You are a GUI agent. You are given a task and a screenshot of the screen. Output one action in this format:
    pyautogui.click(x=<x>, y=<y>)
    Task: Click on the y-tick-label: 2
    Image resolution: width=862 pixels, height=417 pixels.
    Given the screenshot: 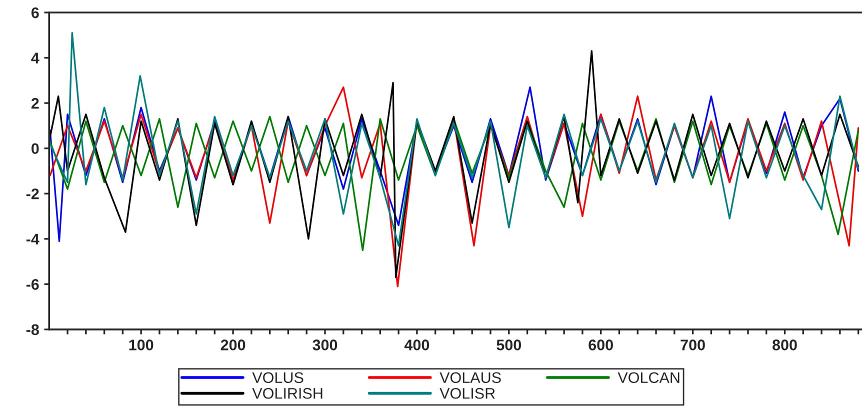 What is the action you would take?
    pyautogui.click(x=35, y=103)
    